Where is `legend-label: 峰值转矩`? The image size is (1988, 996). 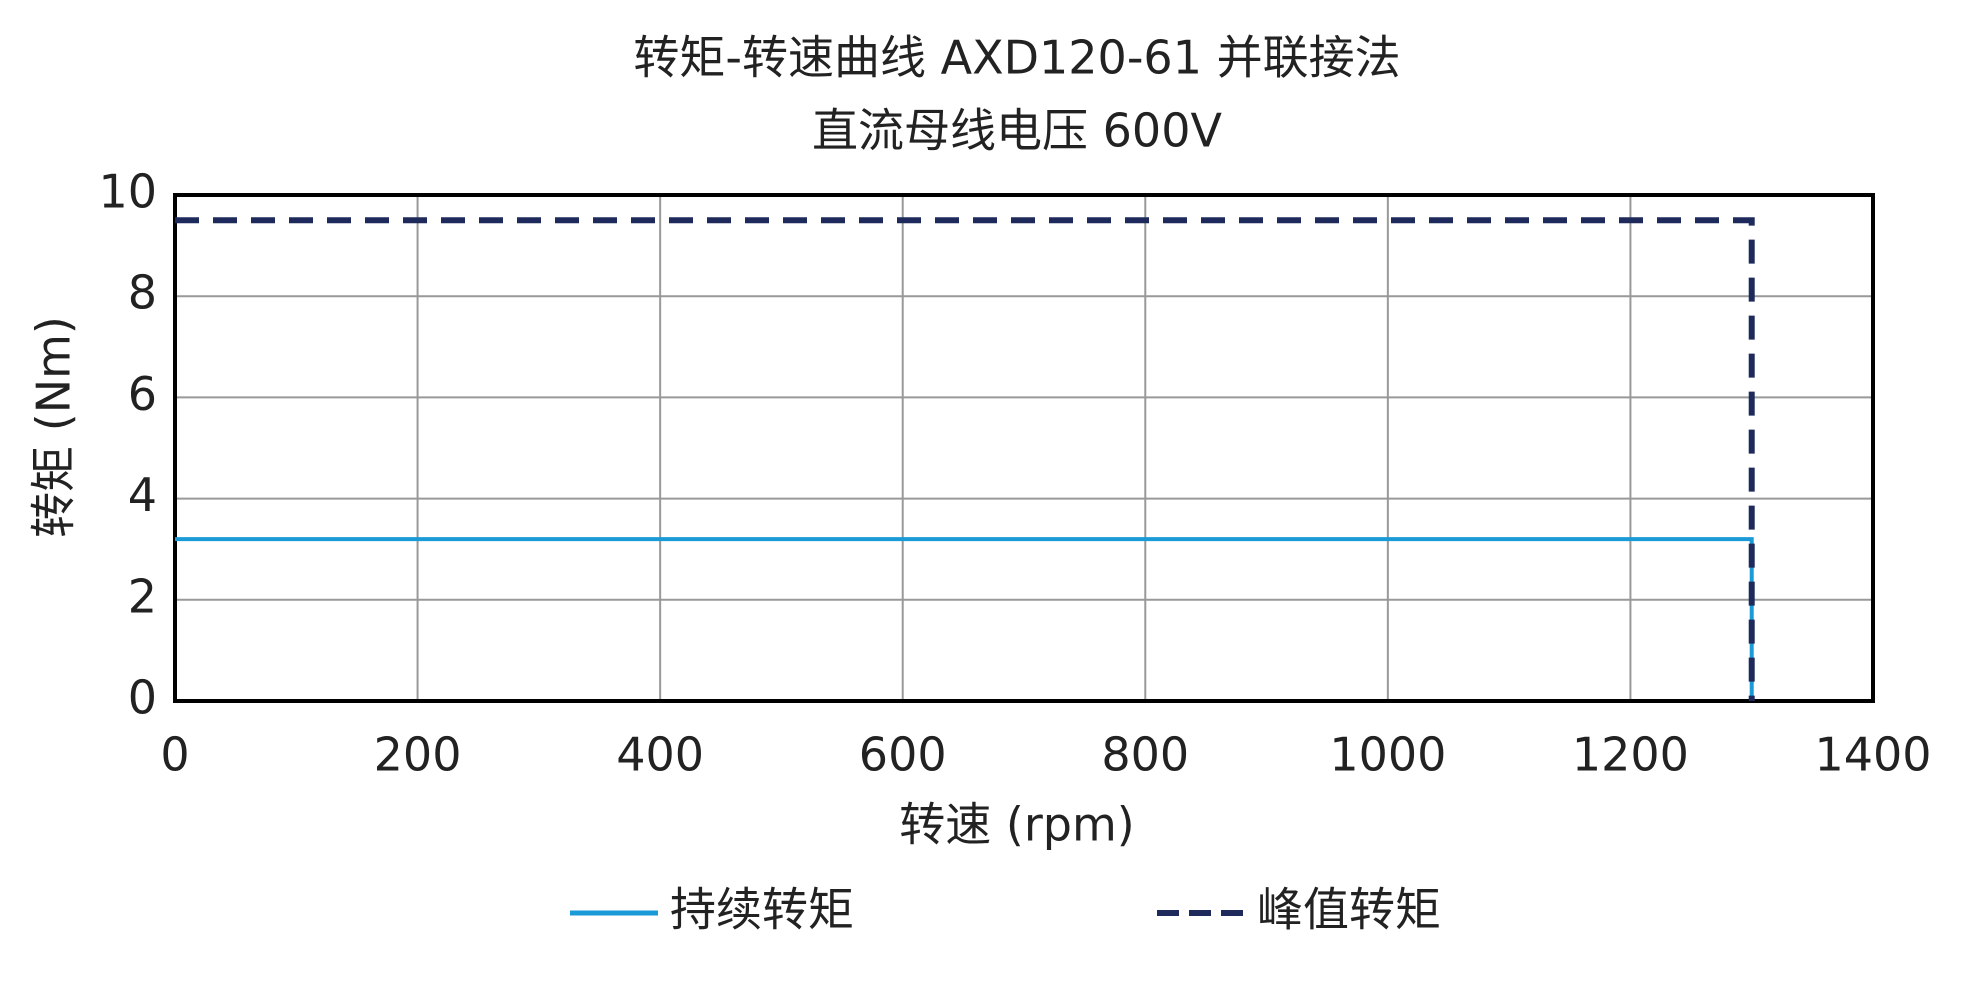 legend-label: 峰值转矩 is located at coordinates (1349, 910).